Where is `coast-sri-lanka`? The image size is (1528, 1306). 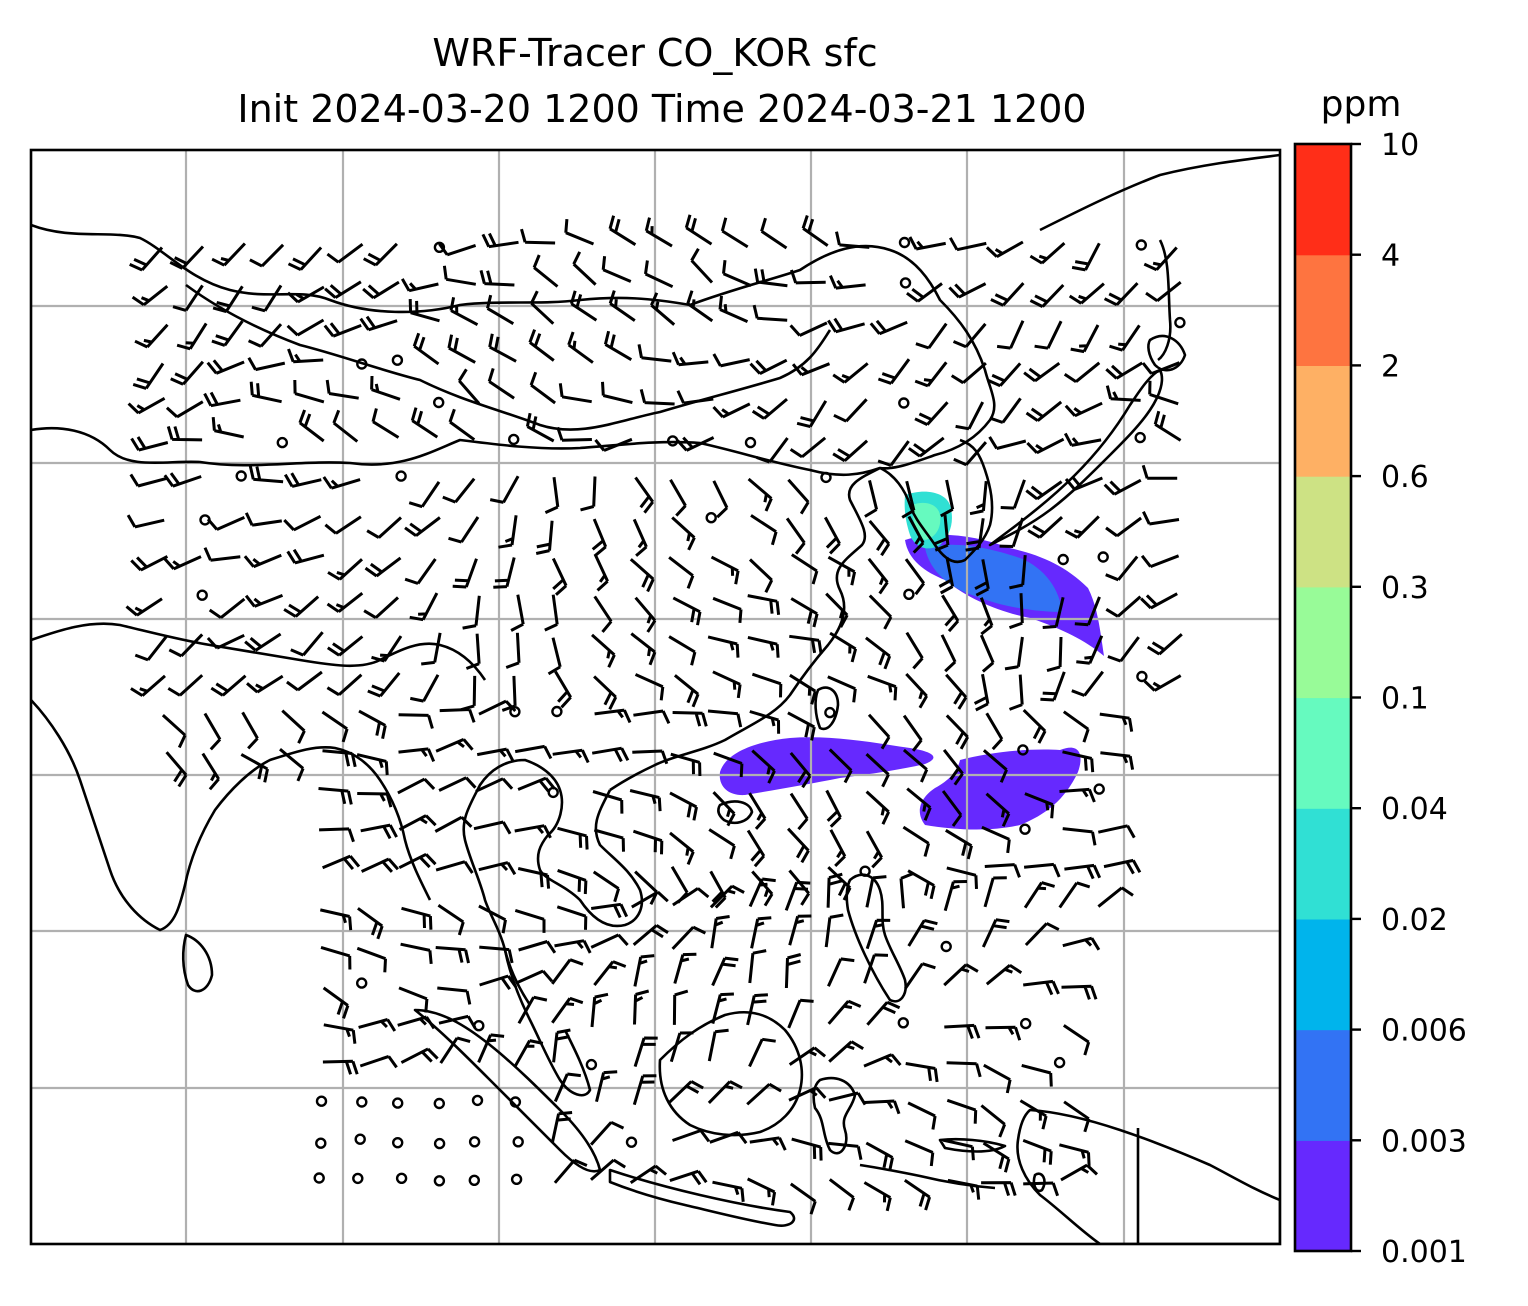 coast-sri-lanka is located at coordinates (197, 963).